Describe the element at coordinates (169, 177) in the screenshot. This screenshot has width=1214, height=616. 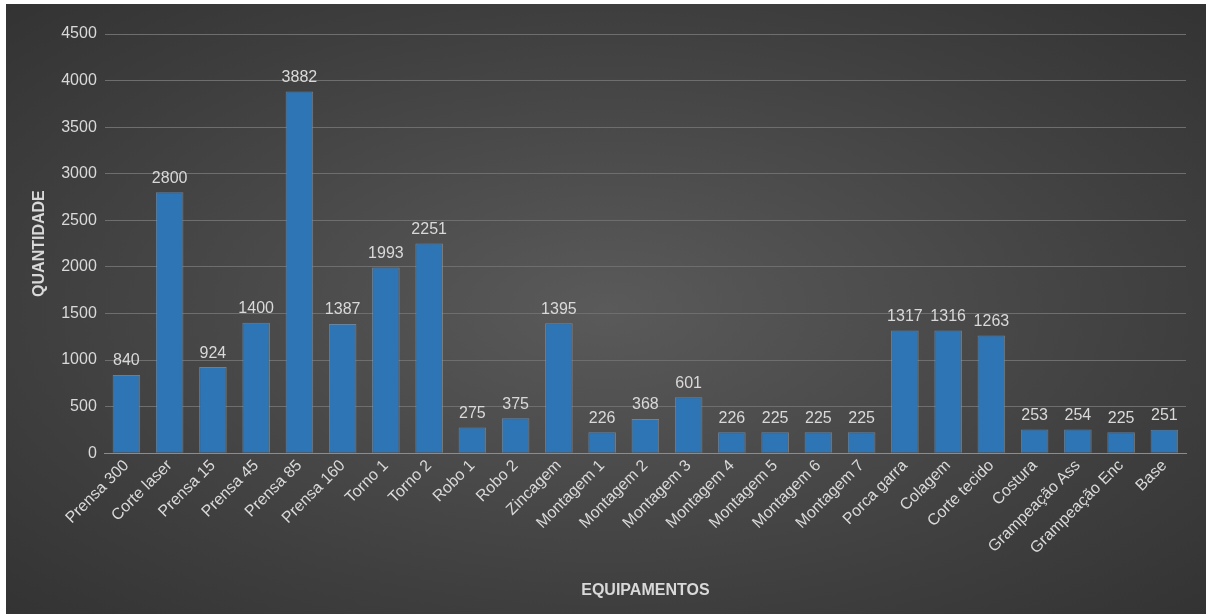
I see `data-label: 2800` at that location.